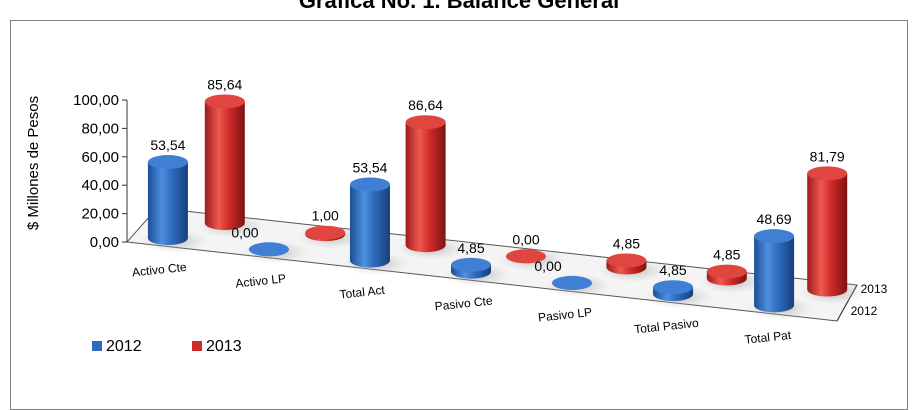  Describe the element at coordinates (768, 337) in the screenshot. I see `category-label: Total Pat` at that location.